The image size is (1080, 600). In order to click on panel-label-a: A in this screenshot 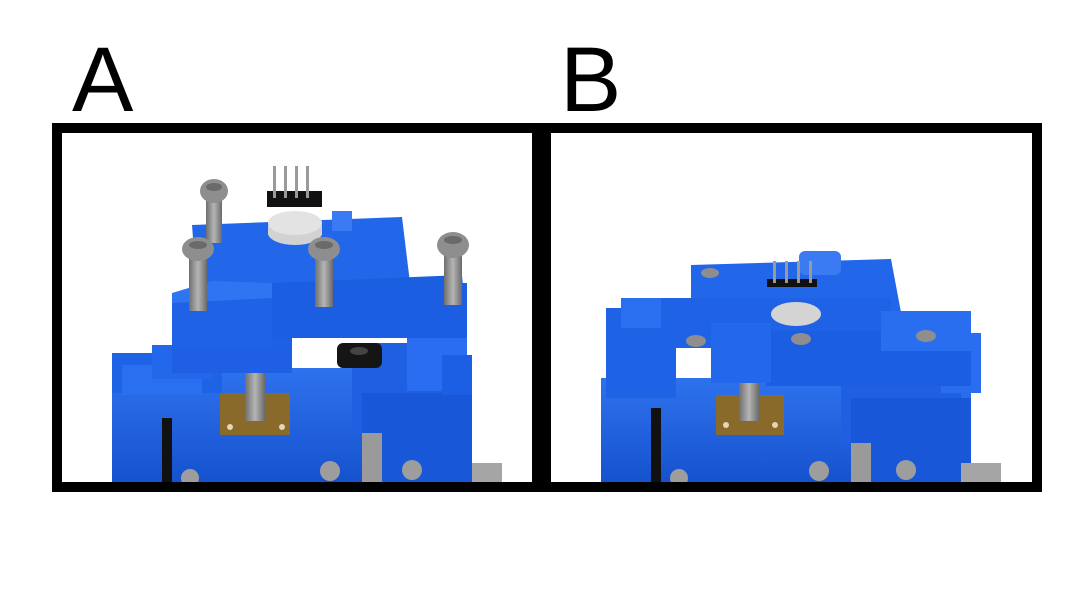, I will do `click(103, 80)`.